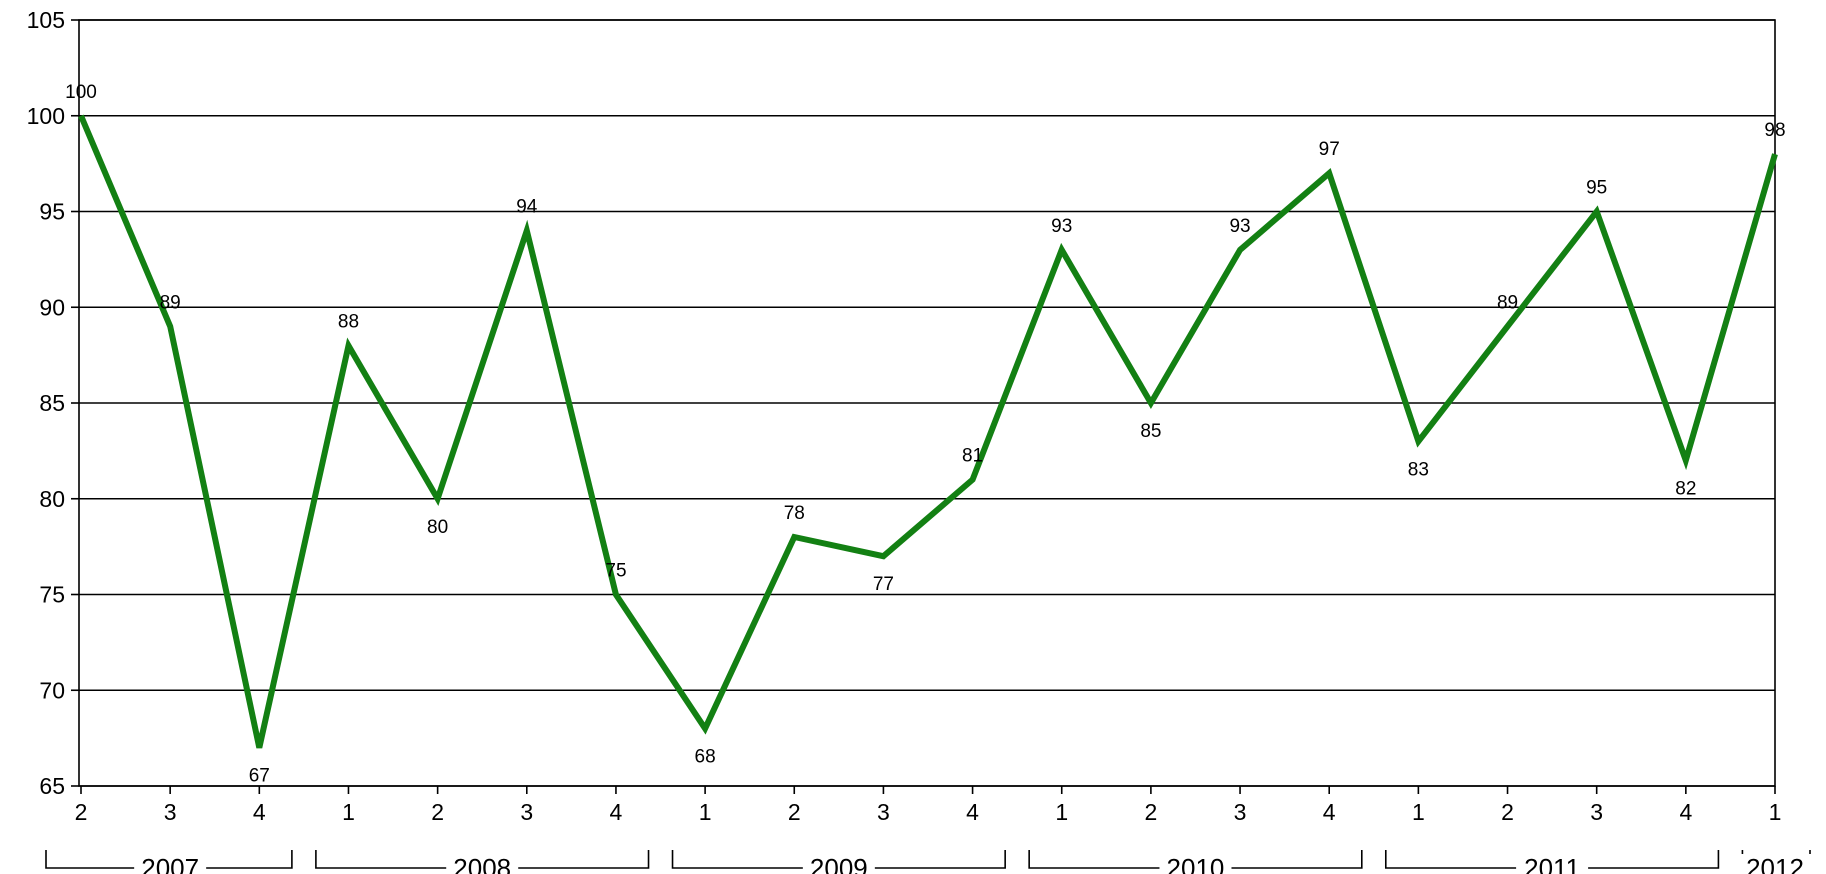 The width and height of the screenshot is (1826, 874). What do you see at coordinates (1329, 149) in the screenshot?
I see `data-label: 97` at bounding box center [1329, 149].